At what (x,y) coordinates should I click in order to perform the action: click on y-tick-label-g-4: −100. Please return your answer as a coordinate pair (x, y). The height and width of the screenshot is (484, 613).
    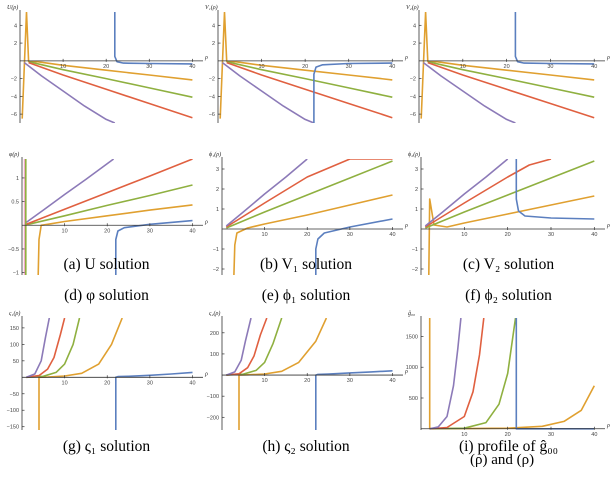
    Looking at the image, I should click on (13, 411).